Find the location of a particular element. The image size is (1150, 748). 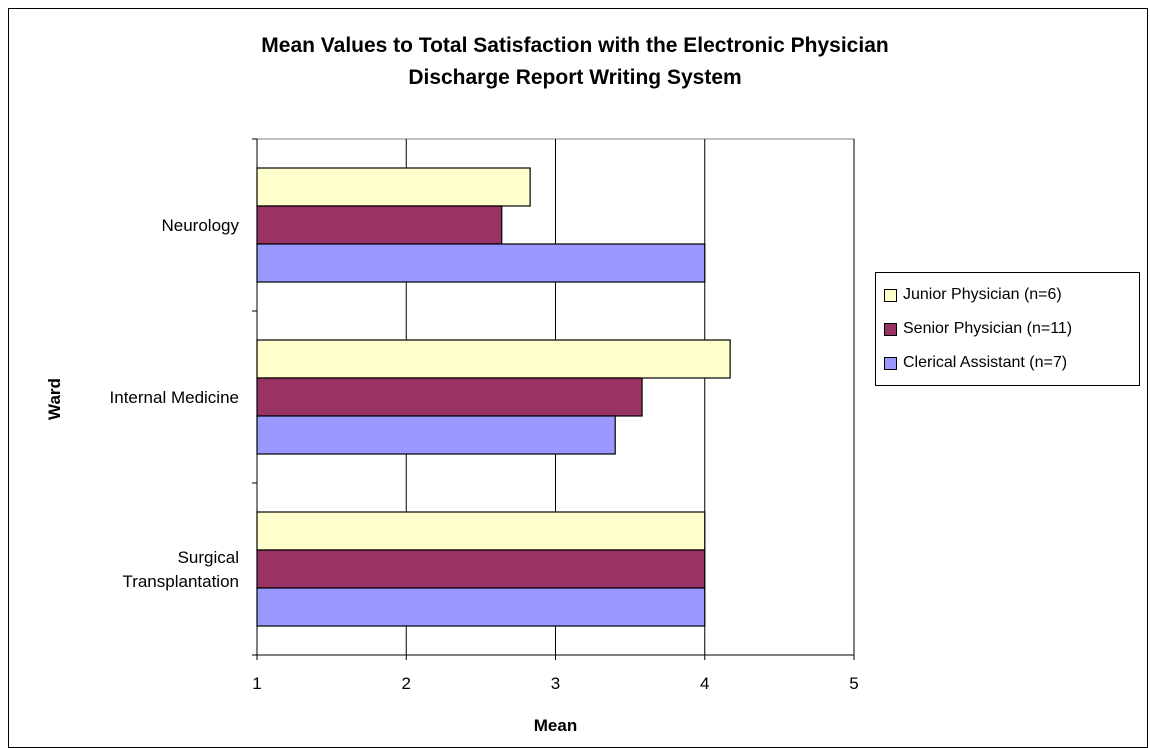

legend-swatch-senior is located at coordinates (890, 329).